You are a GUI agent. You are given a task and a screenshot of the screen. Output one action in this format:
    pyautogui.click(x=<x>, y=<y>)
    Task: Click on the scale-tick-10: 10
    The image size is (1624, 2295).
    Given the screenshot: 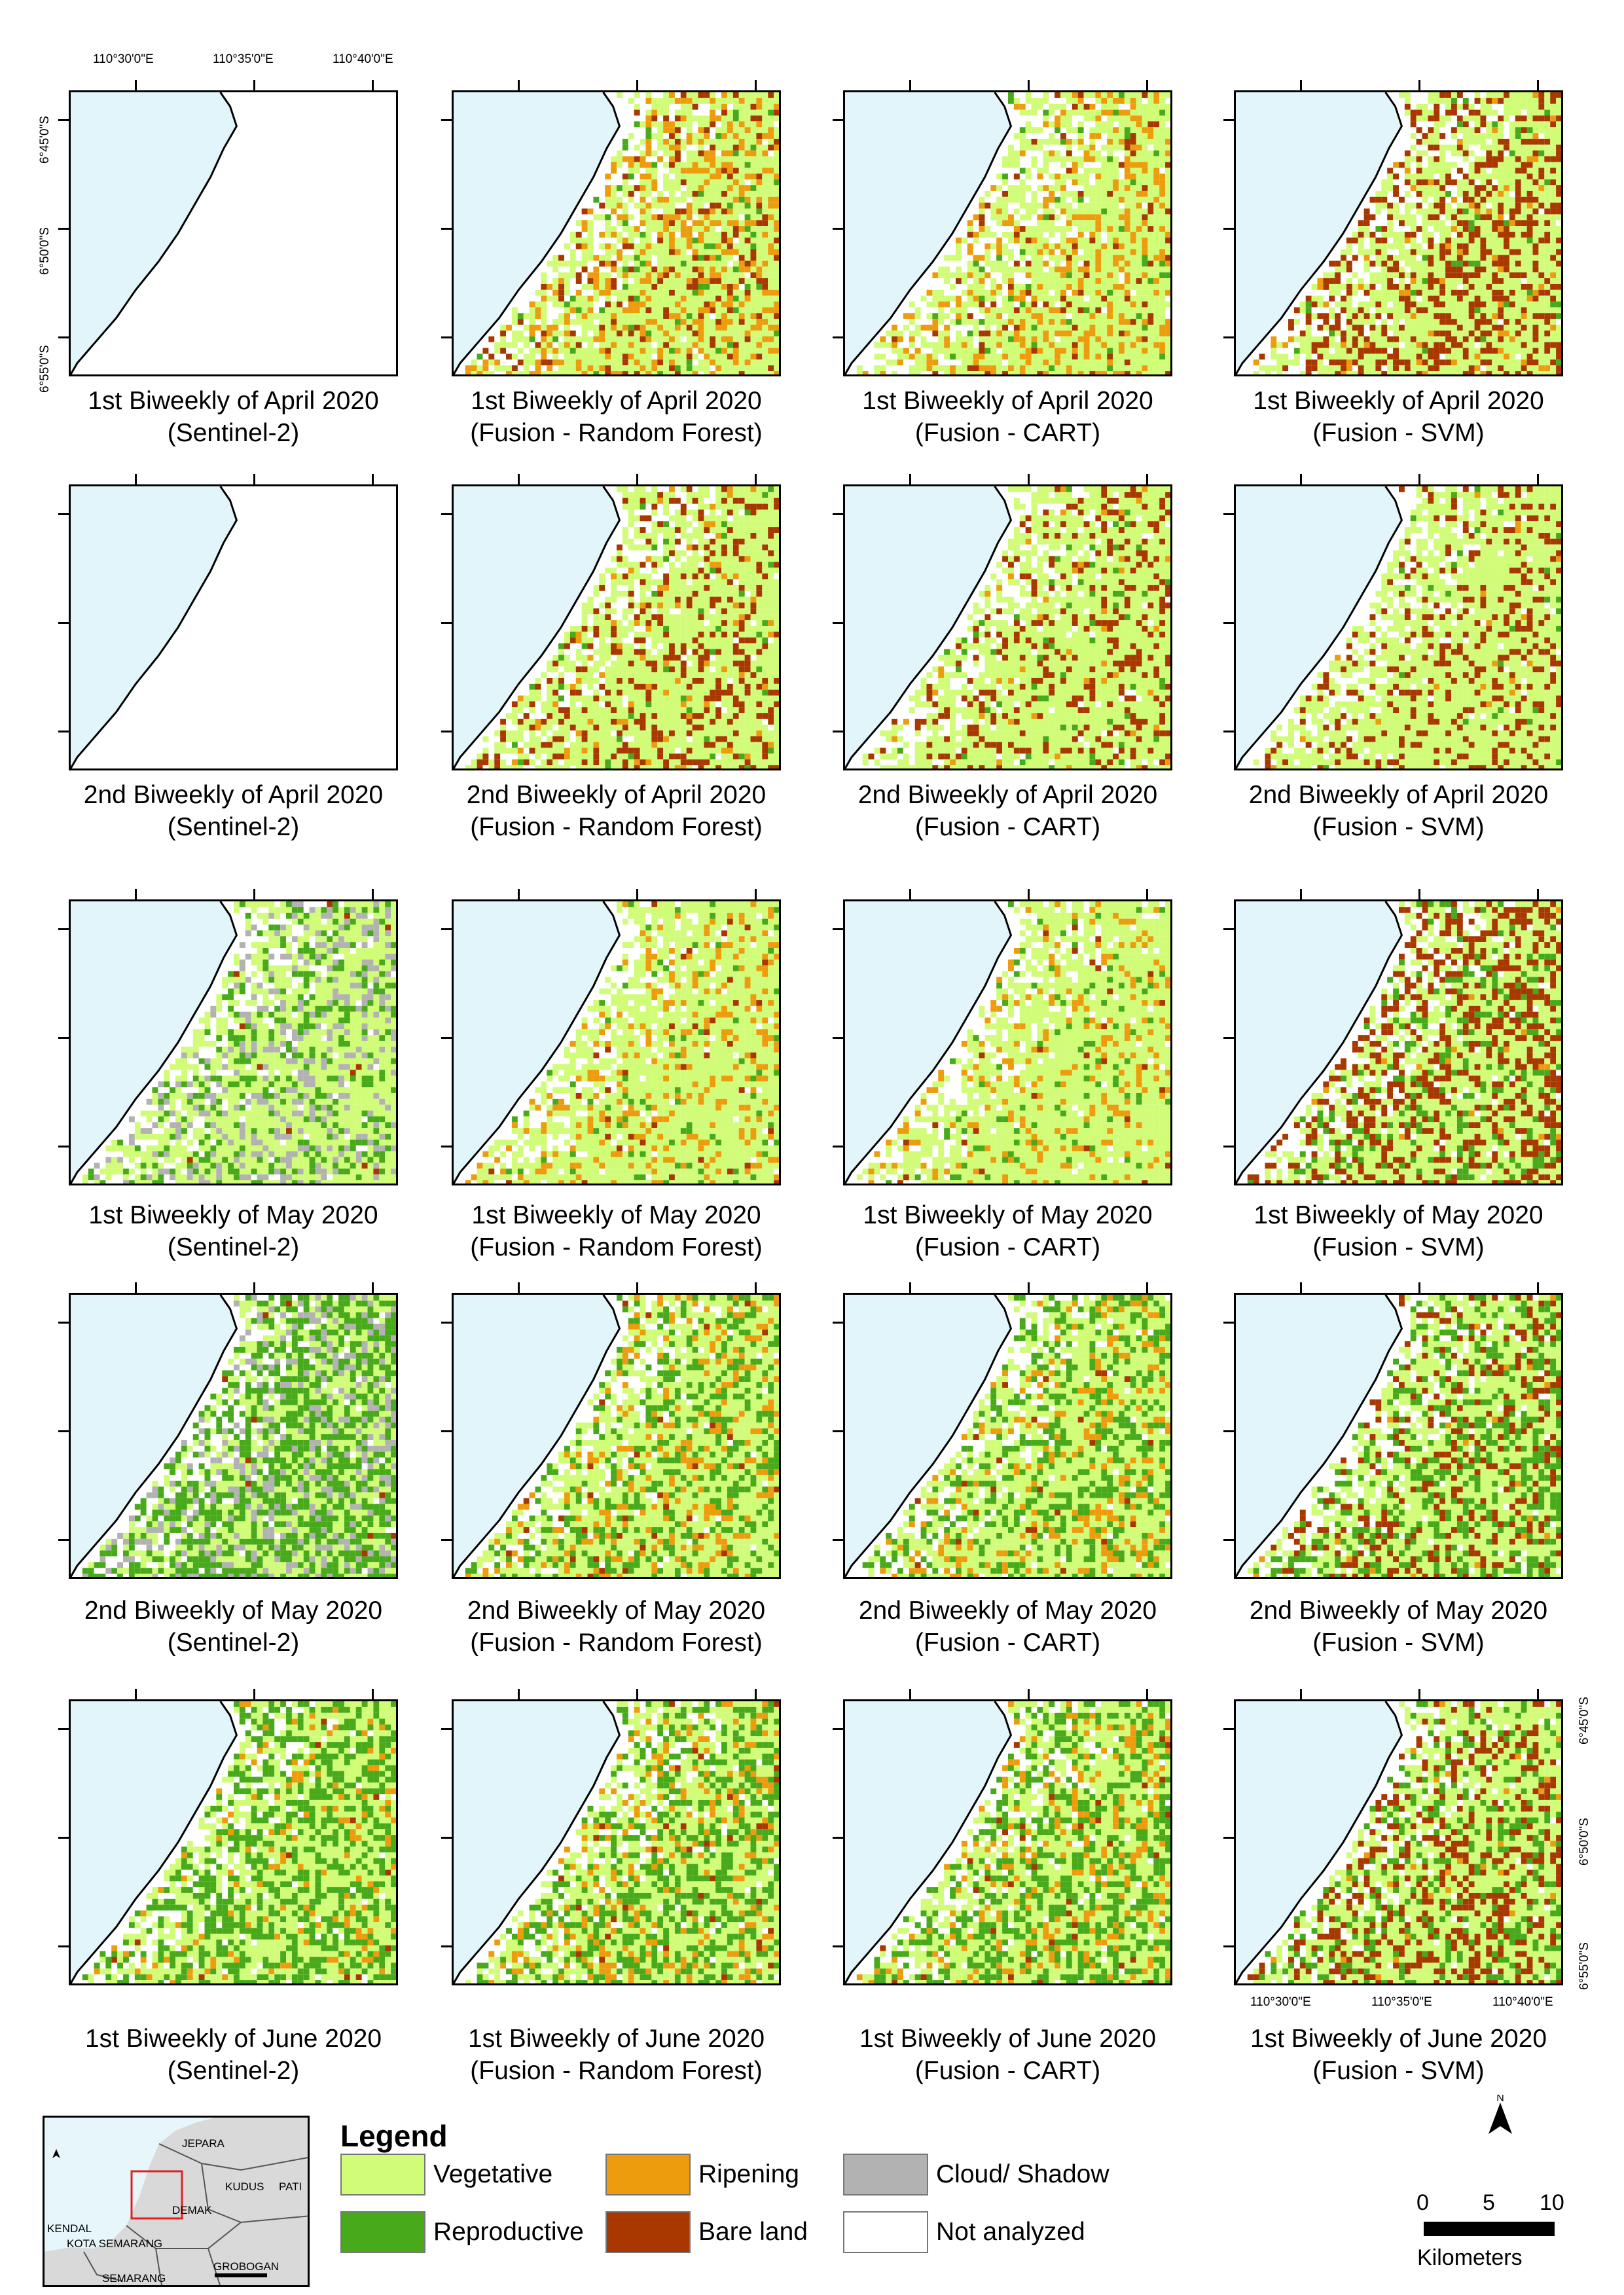 What is the action you would take?
    pyautogui.click(x=1552, y=2203)
    